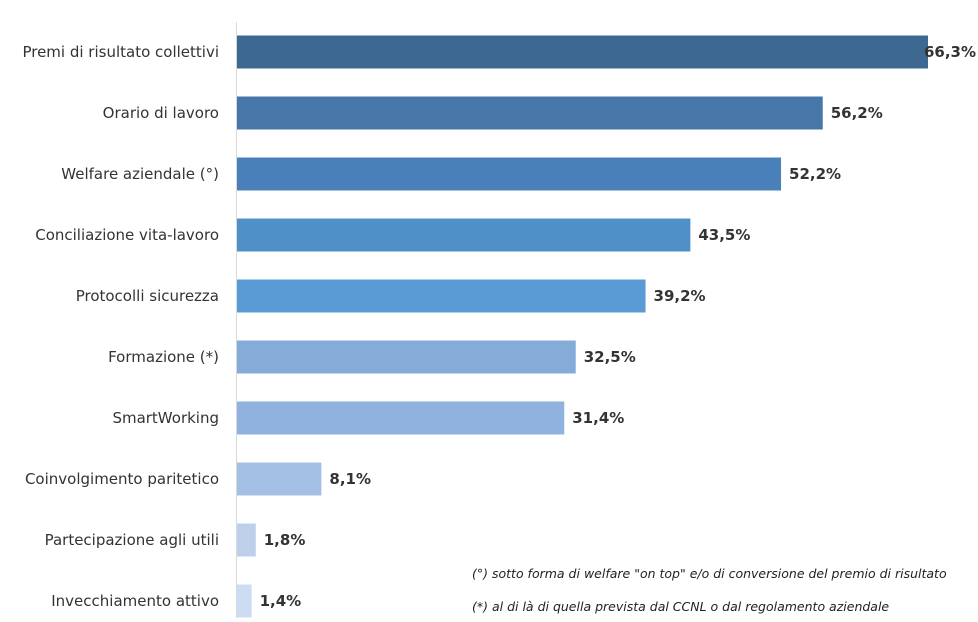 Image resolution: width=978 pixels, height=622 pixels. What do you see at coordinates (285, 540) in the screenshot?
I see `value-label-8: 1,8%` at bounding box center [285, 540].